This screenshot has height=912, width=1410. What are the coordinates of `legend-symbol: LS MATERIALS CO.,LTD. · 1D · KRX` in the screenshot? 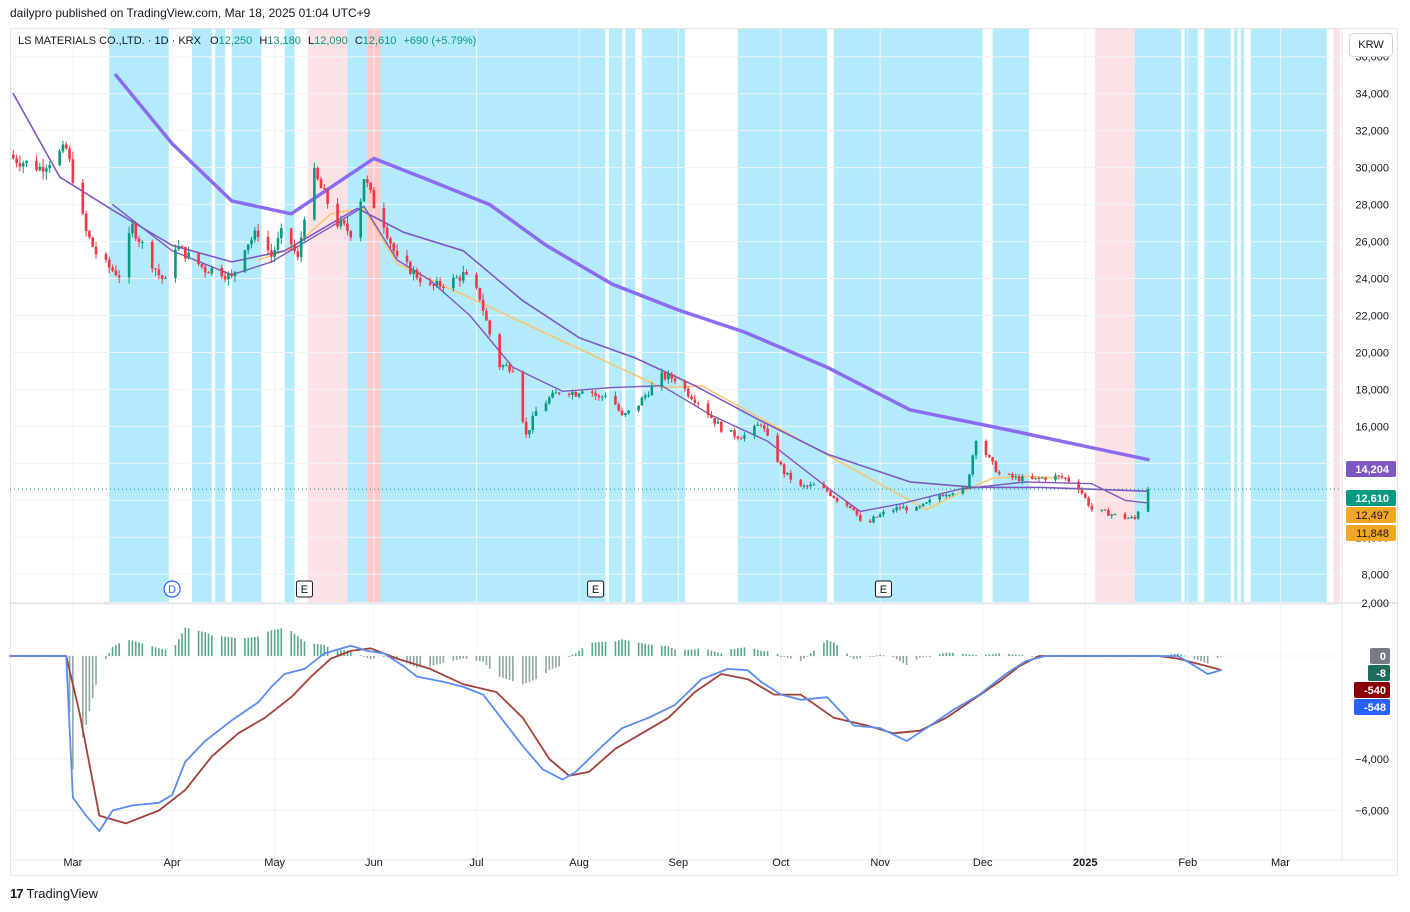 It's located at (109, 41).